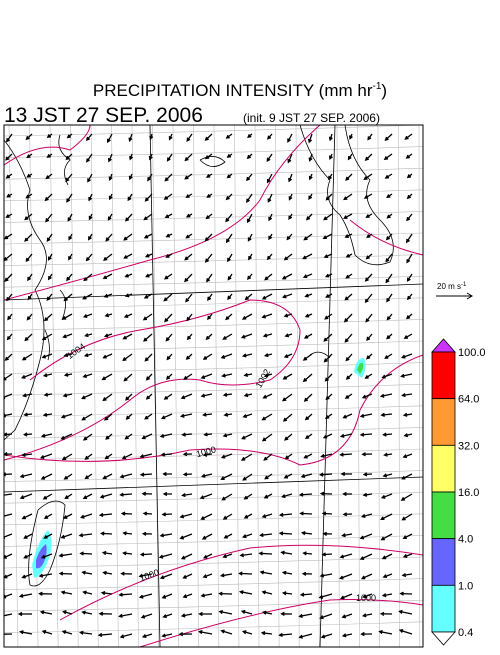 This screenshot has width=500, height=655. I want to click on isobar-label: 1000, so click(149, 575).